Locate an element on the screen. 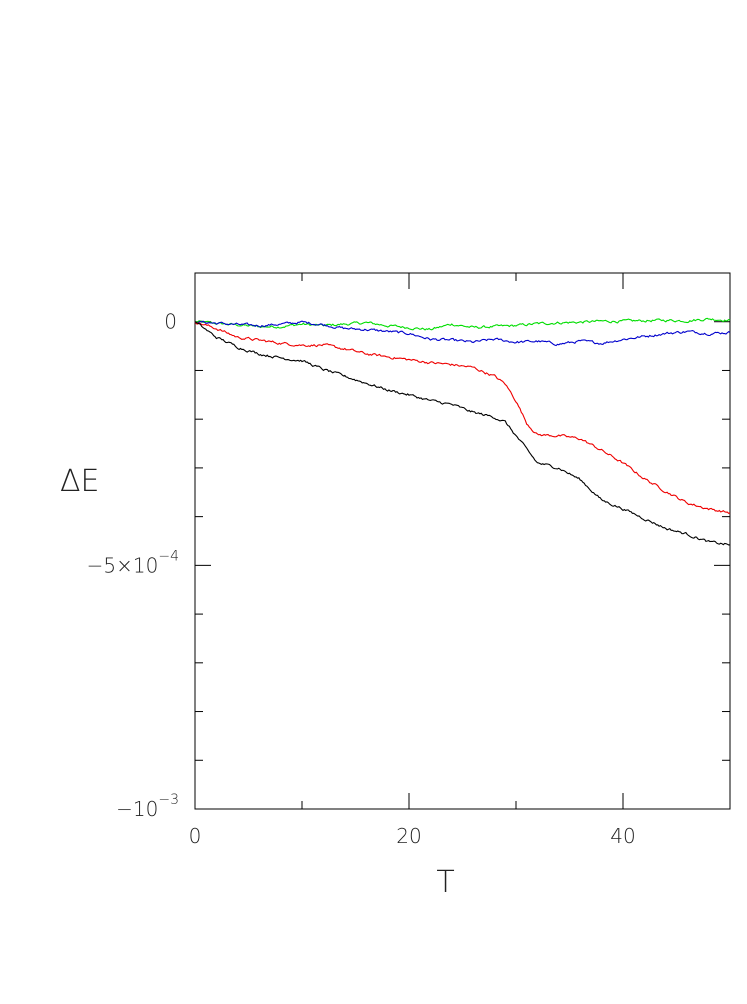 This screenshot has height=1004, width=747. y-axis-label: ΔE is located at coordinates (79, 481).